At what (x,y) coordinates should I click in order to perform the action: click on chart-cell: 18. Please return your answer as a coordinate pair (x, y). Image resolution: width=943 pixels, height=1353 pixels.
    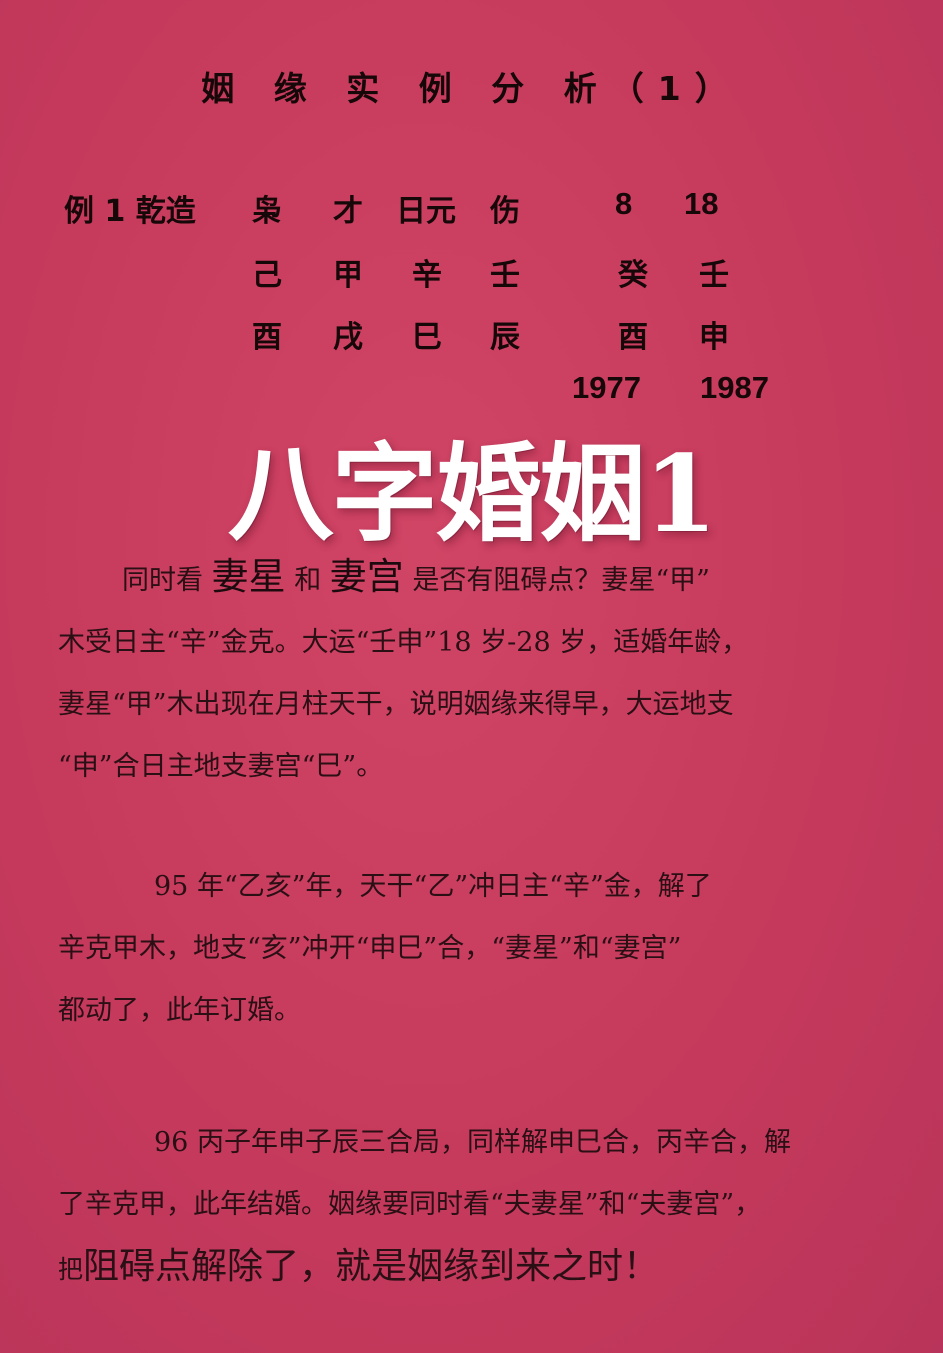
    Looking at the image, I should click on (701, 203).